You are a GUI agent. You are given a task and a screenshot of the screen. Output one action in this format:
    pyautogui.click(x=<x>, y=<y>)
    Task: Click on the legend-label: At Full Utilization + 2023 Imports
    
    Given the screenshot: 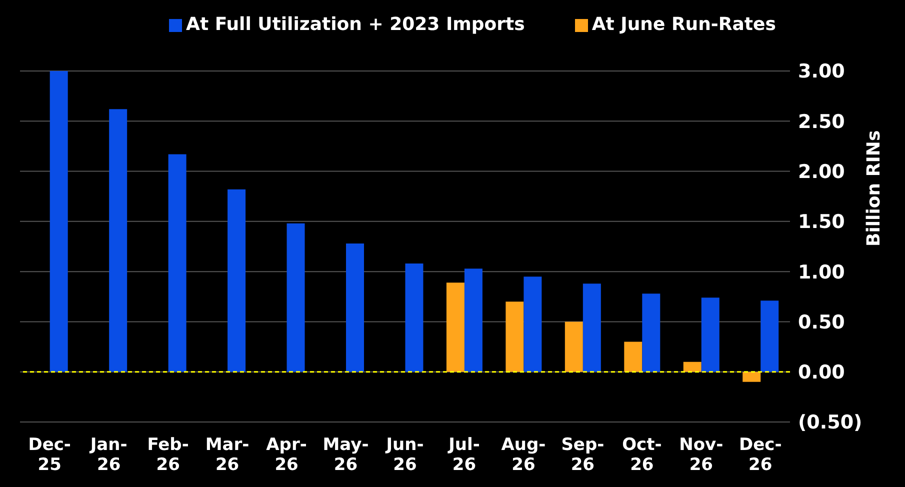 What is the action you would take?
    pyautogui.click(x=355, y=24)
    